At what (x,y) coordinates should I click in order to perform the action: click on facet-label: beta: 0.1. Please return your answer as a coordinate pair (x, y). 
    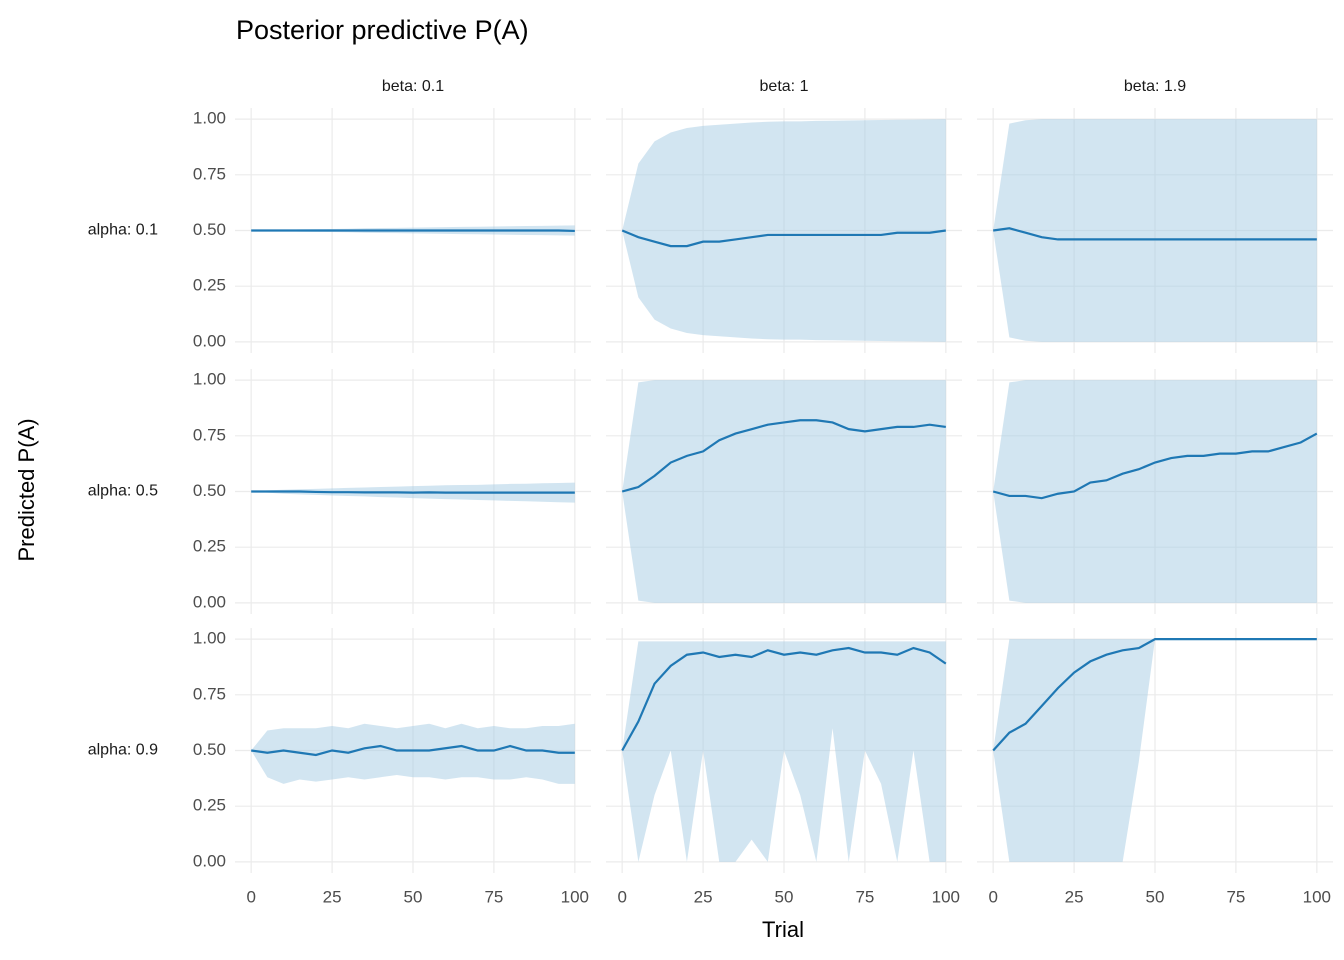
    Looking at the image, I should click on (413, 86).